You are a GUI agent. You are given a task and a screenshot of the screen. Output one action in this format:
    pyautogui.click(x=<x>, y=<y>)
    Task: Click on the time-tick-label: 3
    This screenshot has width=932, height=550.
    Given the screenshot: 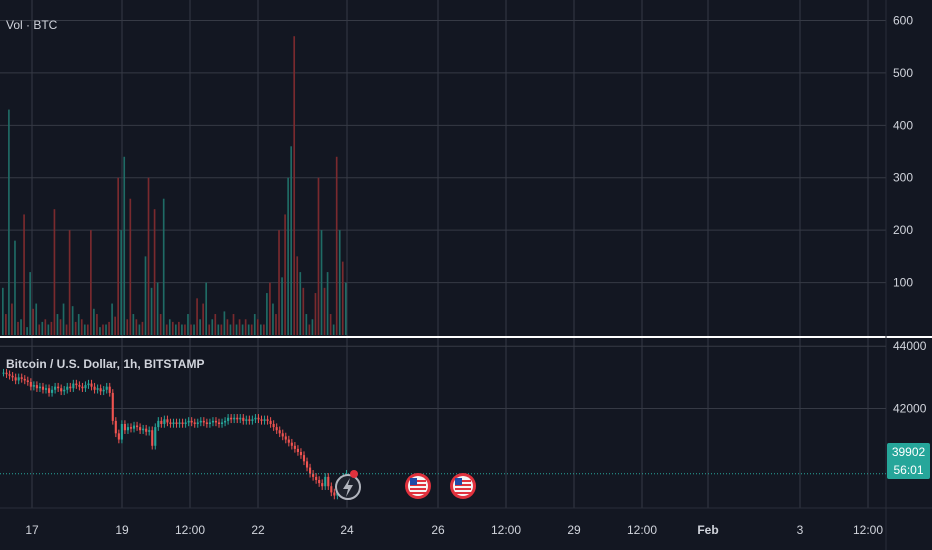 What is the action you would take?
    pyautogui.click(x=800, y=530)
    